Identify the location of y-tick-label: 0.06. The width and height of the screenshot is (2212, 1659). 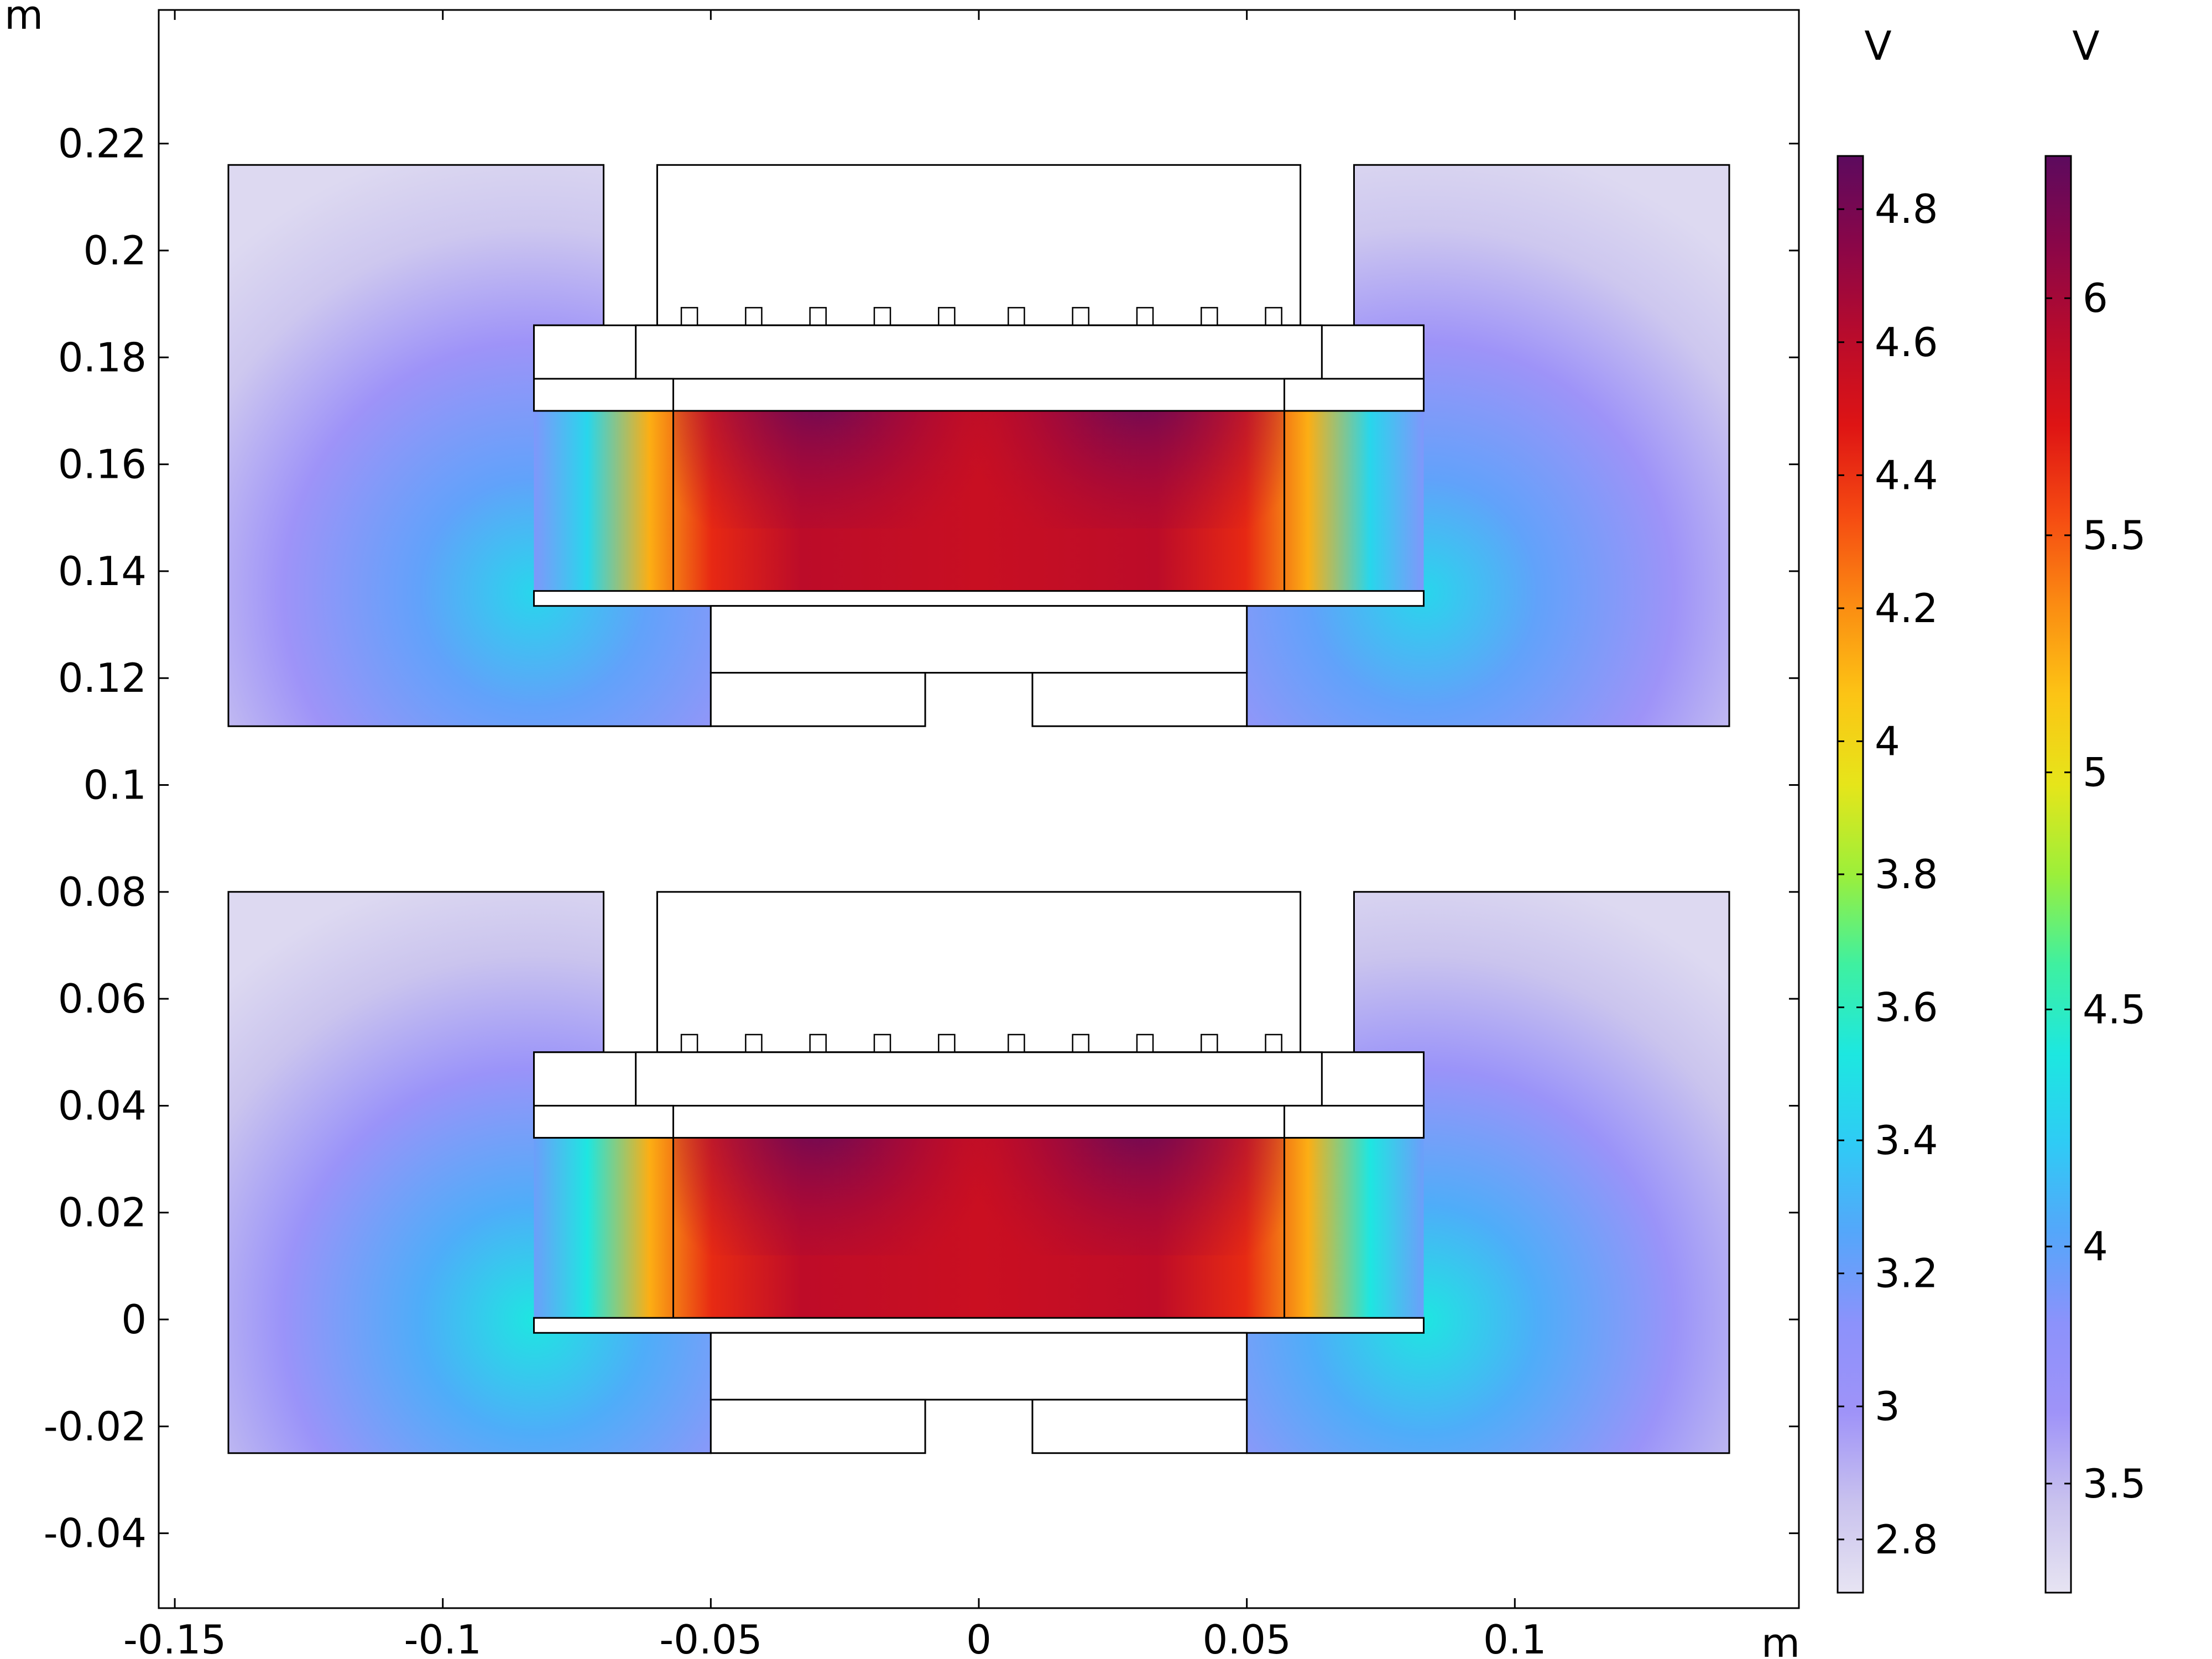
(103, 999).